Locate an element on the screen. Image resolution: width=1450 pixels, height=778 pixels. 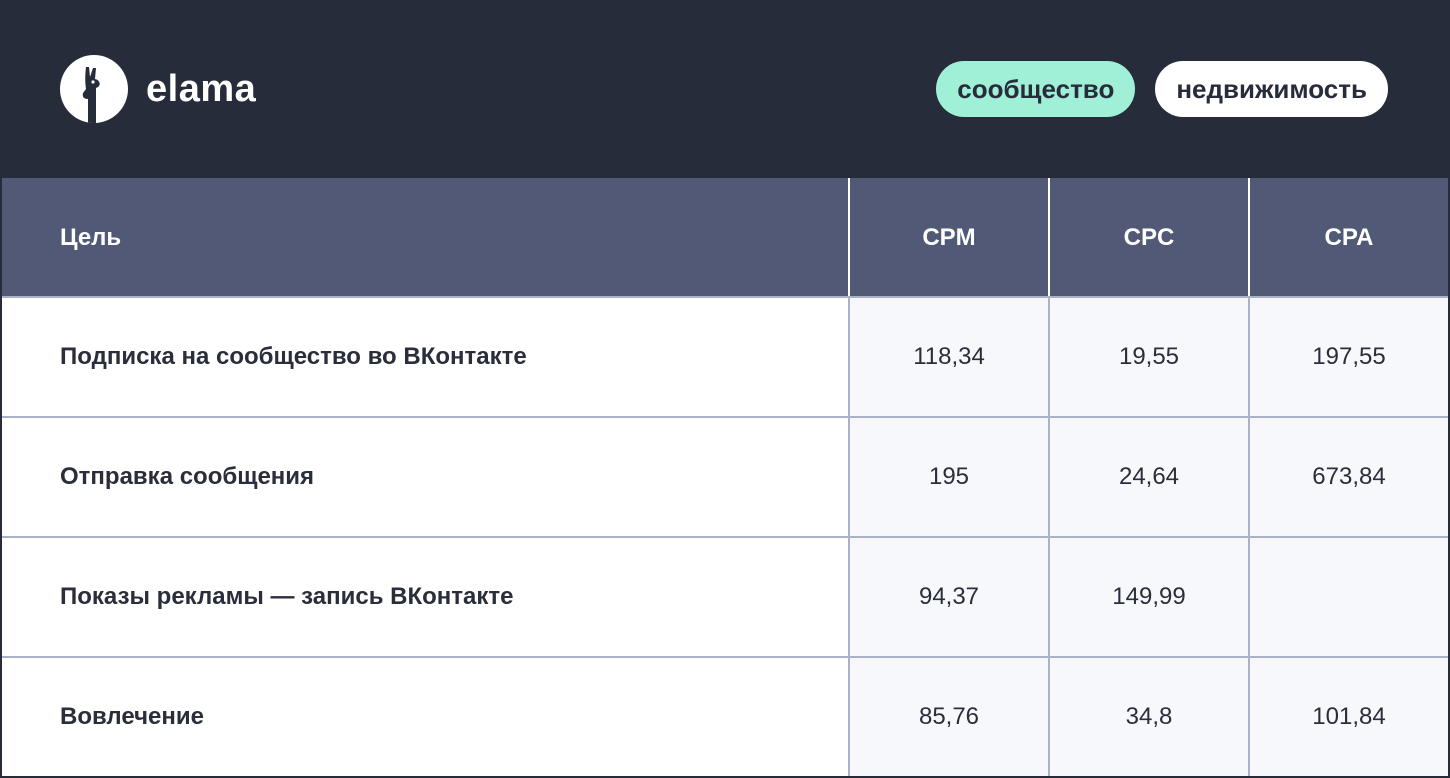
header-cpa: CPA is located at coordinates (1348, 238).